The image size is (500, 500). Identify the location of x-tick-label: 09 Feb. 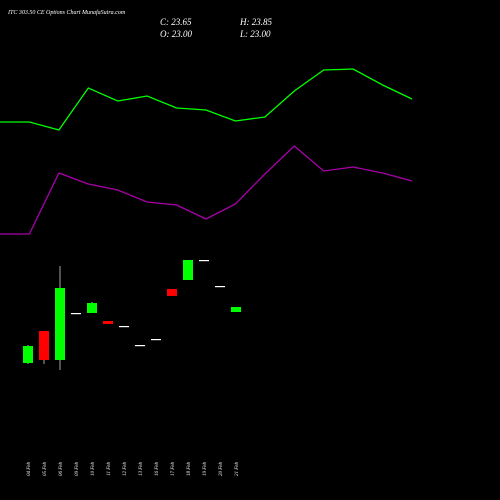
(77, 469).